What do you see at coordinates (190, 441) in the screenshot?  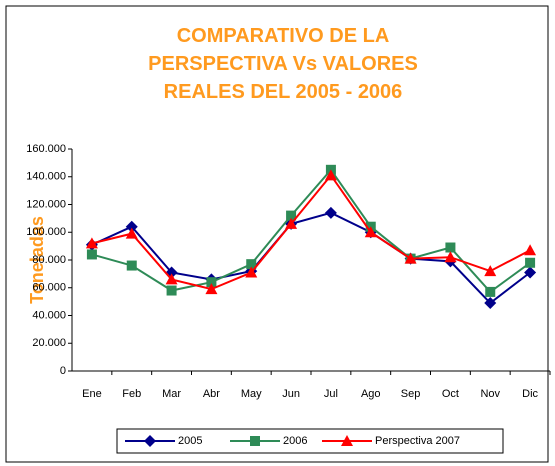 I see `legend-label: 2005` at bounding box center [190, 441].